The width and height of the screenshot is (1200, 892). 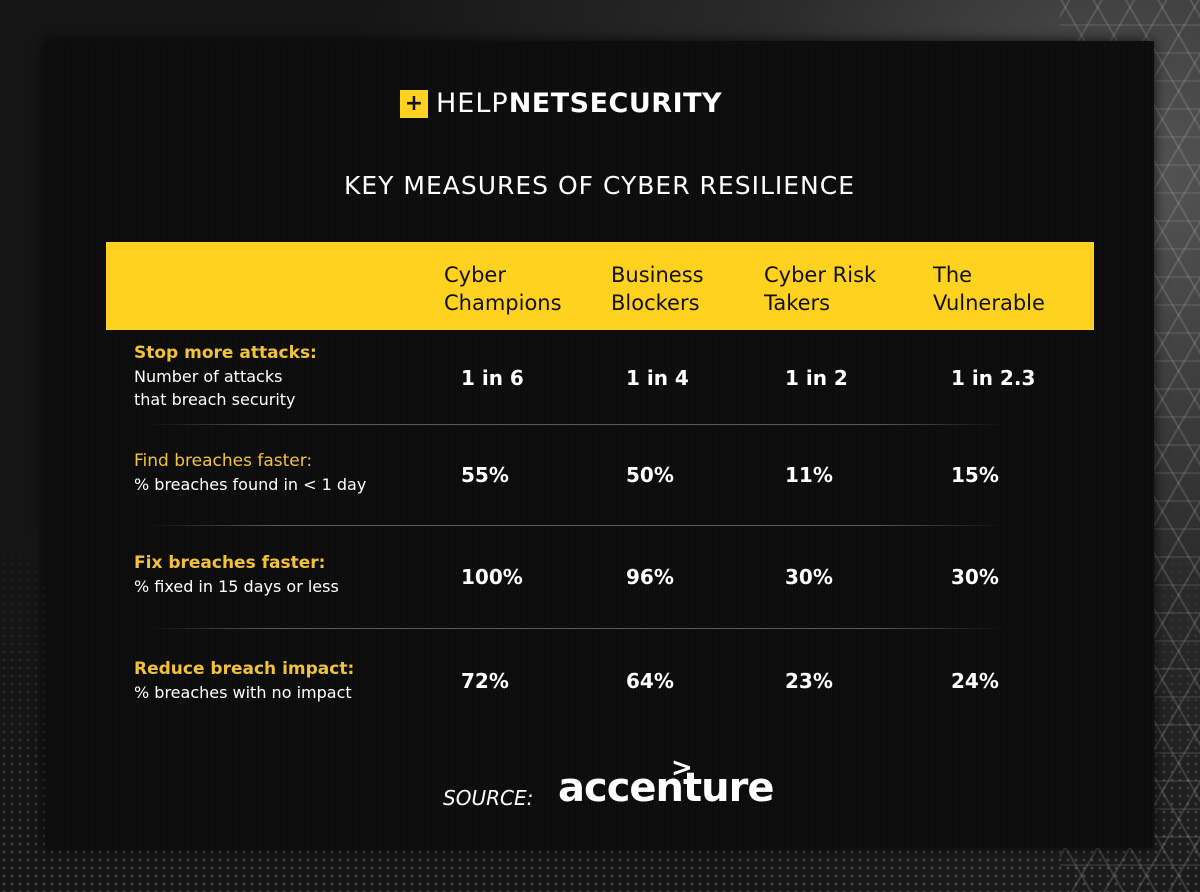 What do you see at coordinates (691, 289) in the screenshot?
I see `column-header: Business Blockers` at bounding box center [691, 289].